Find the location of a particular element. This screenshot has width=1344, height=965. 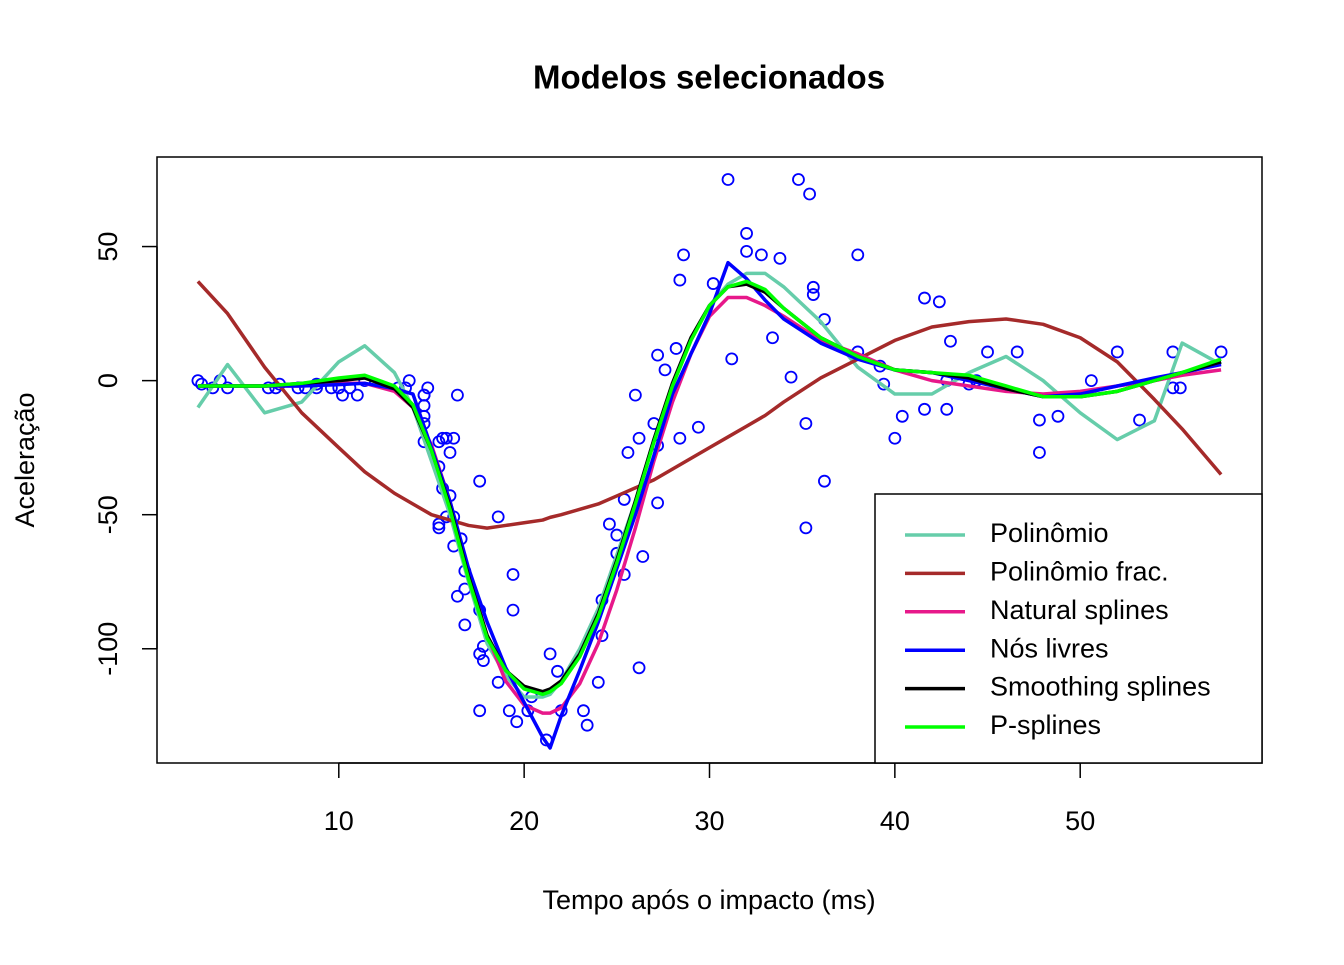

legend-label: P-splines is located at coordinates (1045, 725).